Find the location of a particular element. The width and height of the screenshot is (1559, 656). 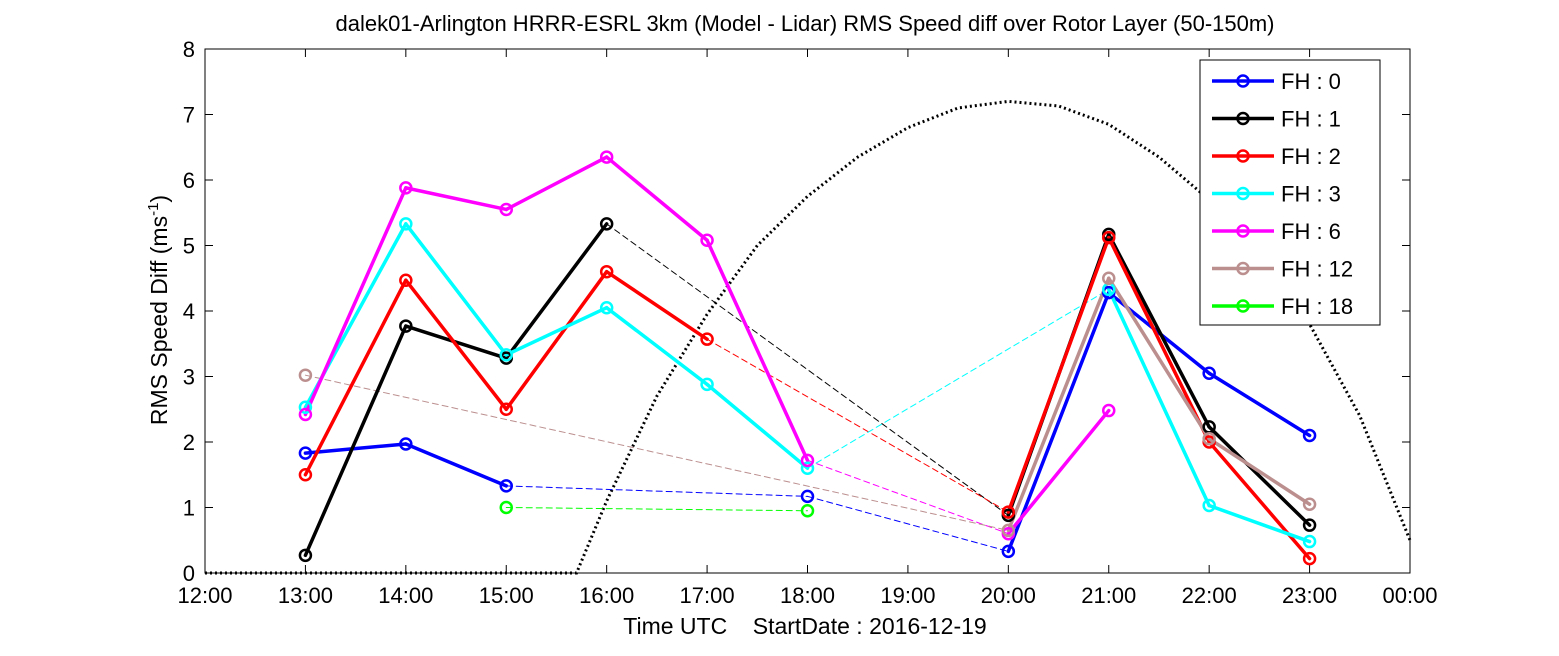

y-axis-label-tail: ) is located at coordinates (159, 199).